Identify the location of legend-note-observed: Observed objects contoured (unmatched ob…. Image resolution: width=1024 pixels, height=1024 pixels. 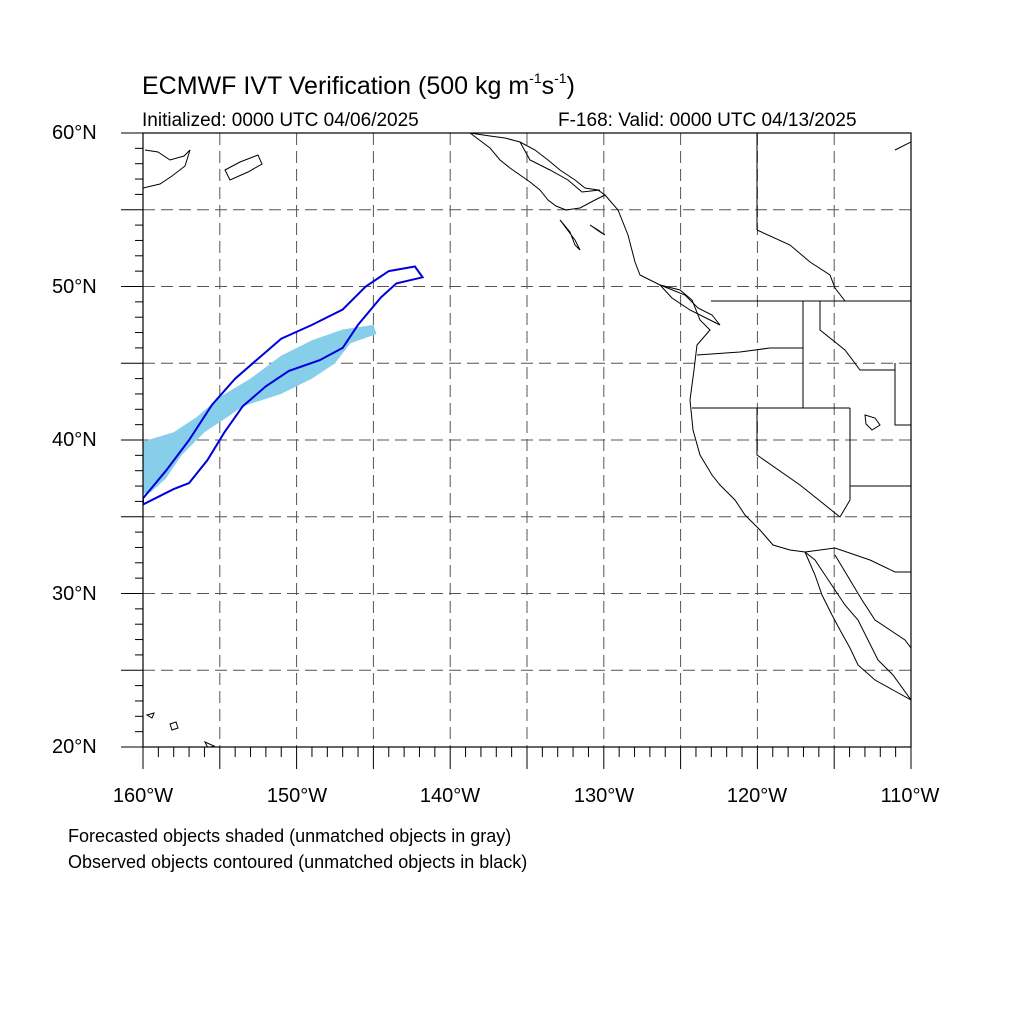
(298, 862).